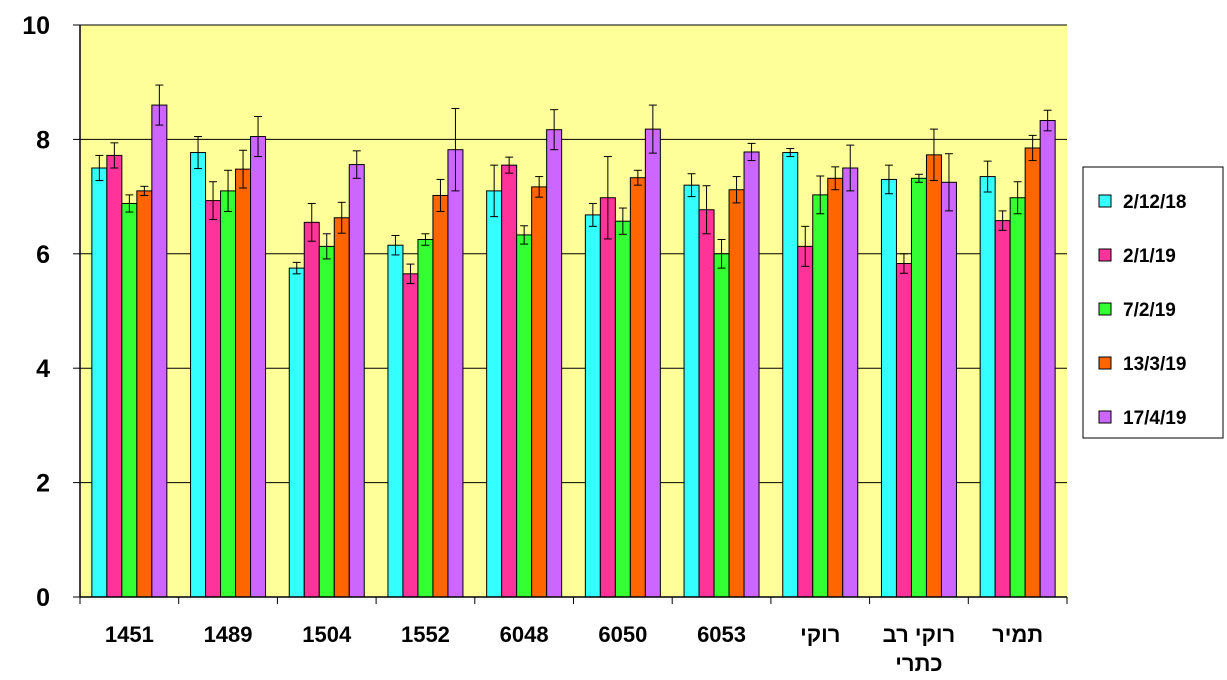 The image size is (1227, 680). What do you see at coordinates (51, 312) in the screenshot?
I see `y-axis-ticks: 0 2 4 6 8 10` at bounding box center [51, 312].